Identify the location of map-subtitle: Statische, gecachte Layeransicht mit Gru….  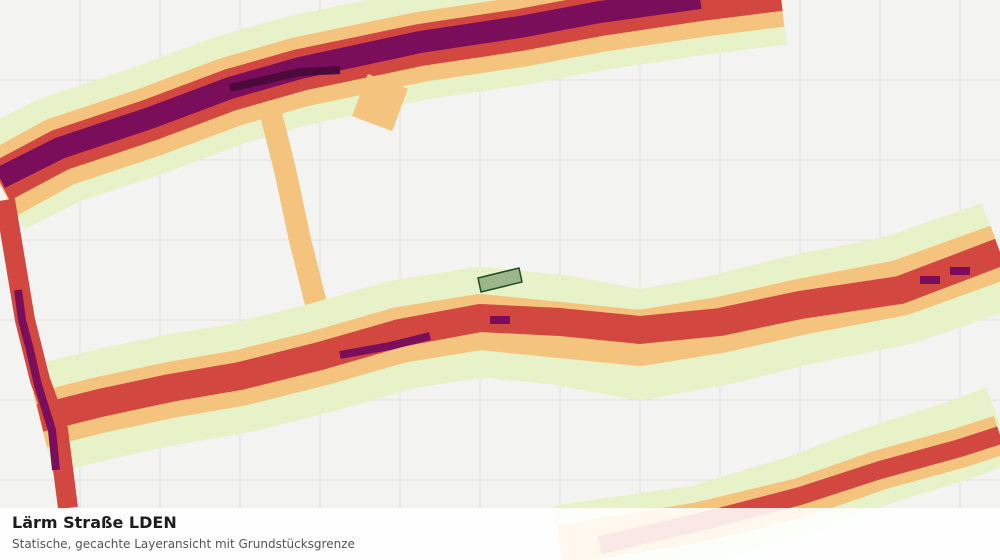
(183, 544).